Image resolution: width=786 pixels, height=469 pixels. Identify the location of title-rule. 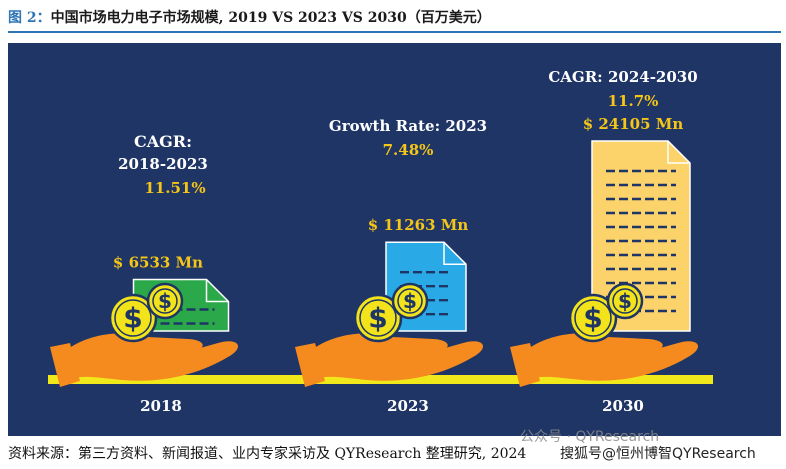
(394, 32).